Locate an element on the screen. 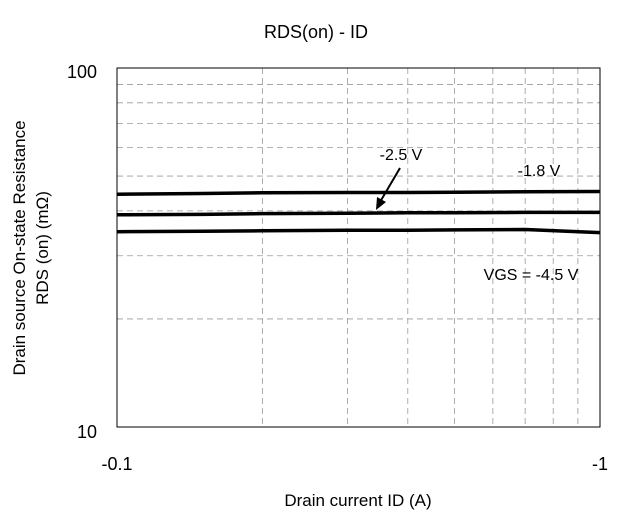 The image size is (621, 517). annotation-arrow-line is located at coordinates (390, 185).